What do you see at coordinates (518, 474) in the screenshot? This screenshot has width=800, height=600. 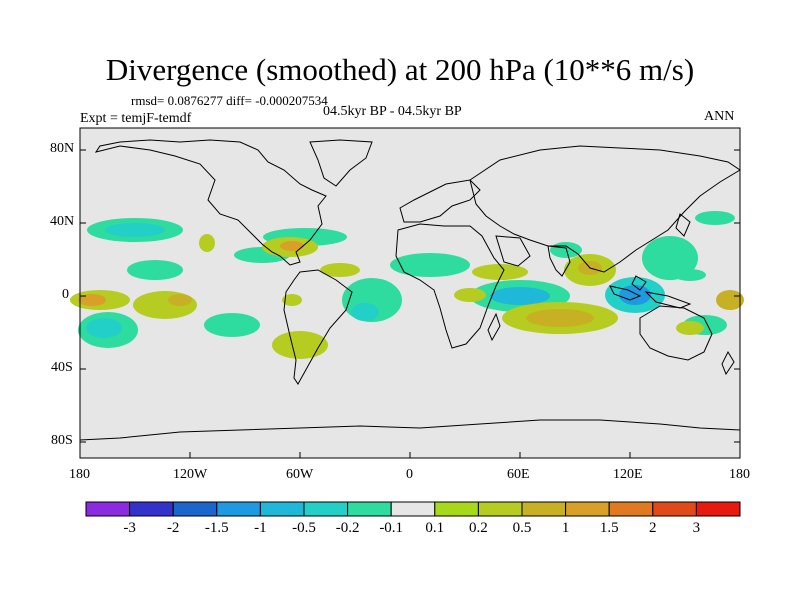 I see `lon-label: 60E` at bounding box center [518, 474].